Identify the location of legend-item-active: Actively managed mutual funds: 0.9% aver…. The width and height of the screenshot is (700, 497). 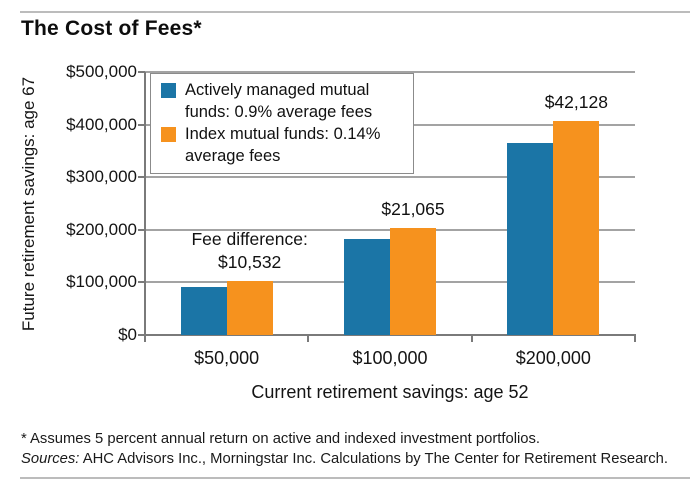
(282, 101).